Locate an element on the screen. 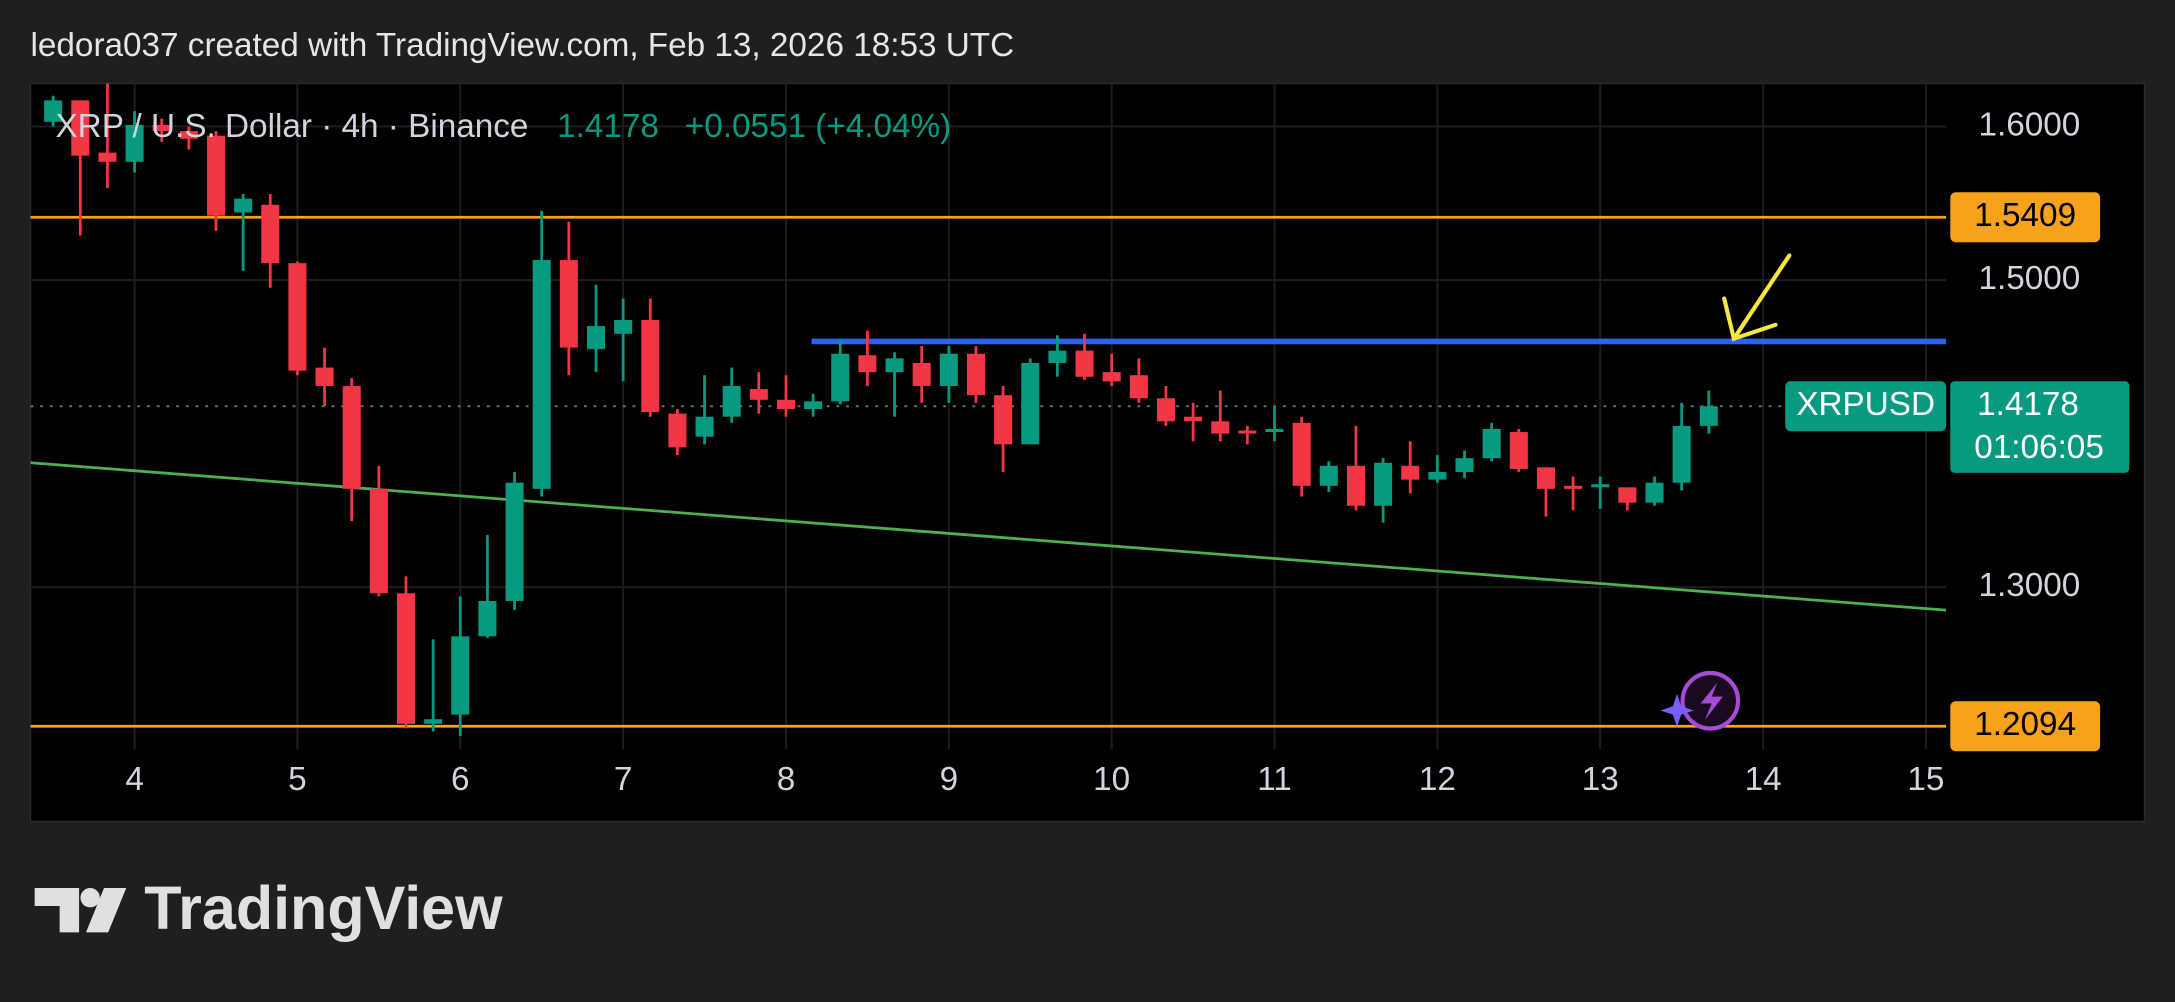 Image resolution: width=2175 pixels, height=1002 pixels. countdown-label: 01:06:05 is located at coordinates (2039, 447).